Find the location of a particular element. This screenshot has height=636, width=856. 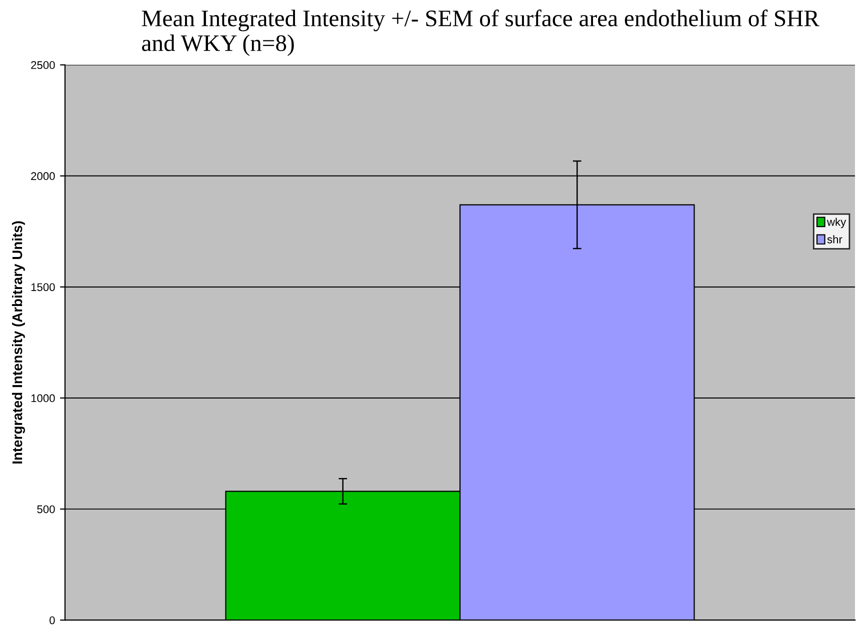

y-tick-label: 500 is located at coordinates (46, 509).